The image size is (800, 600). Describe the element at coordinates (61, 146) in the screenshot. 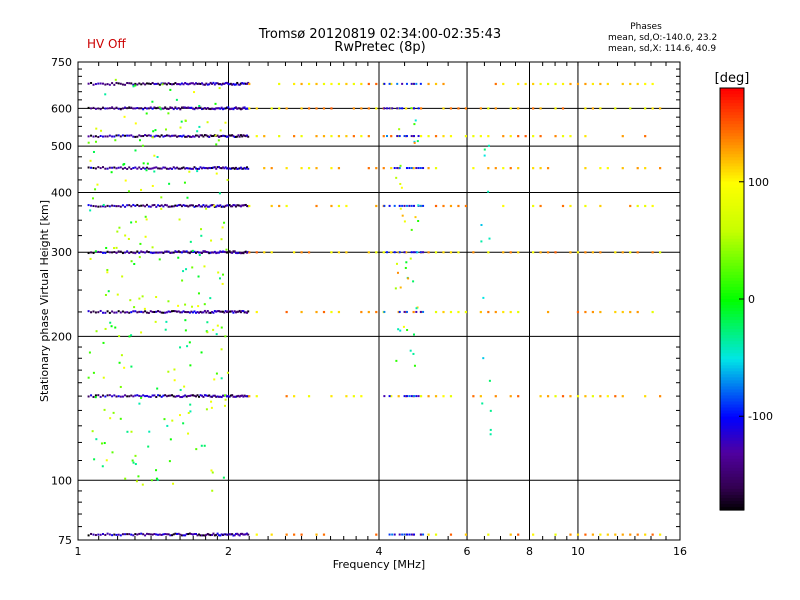

I see `y-tick-label: 500` at that location.